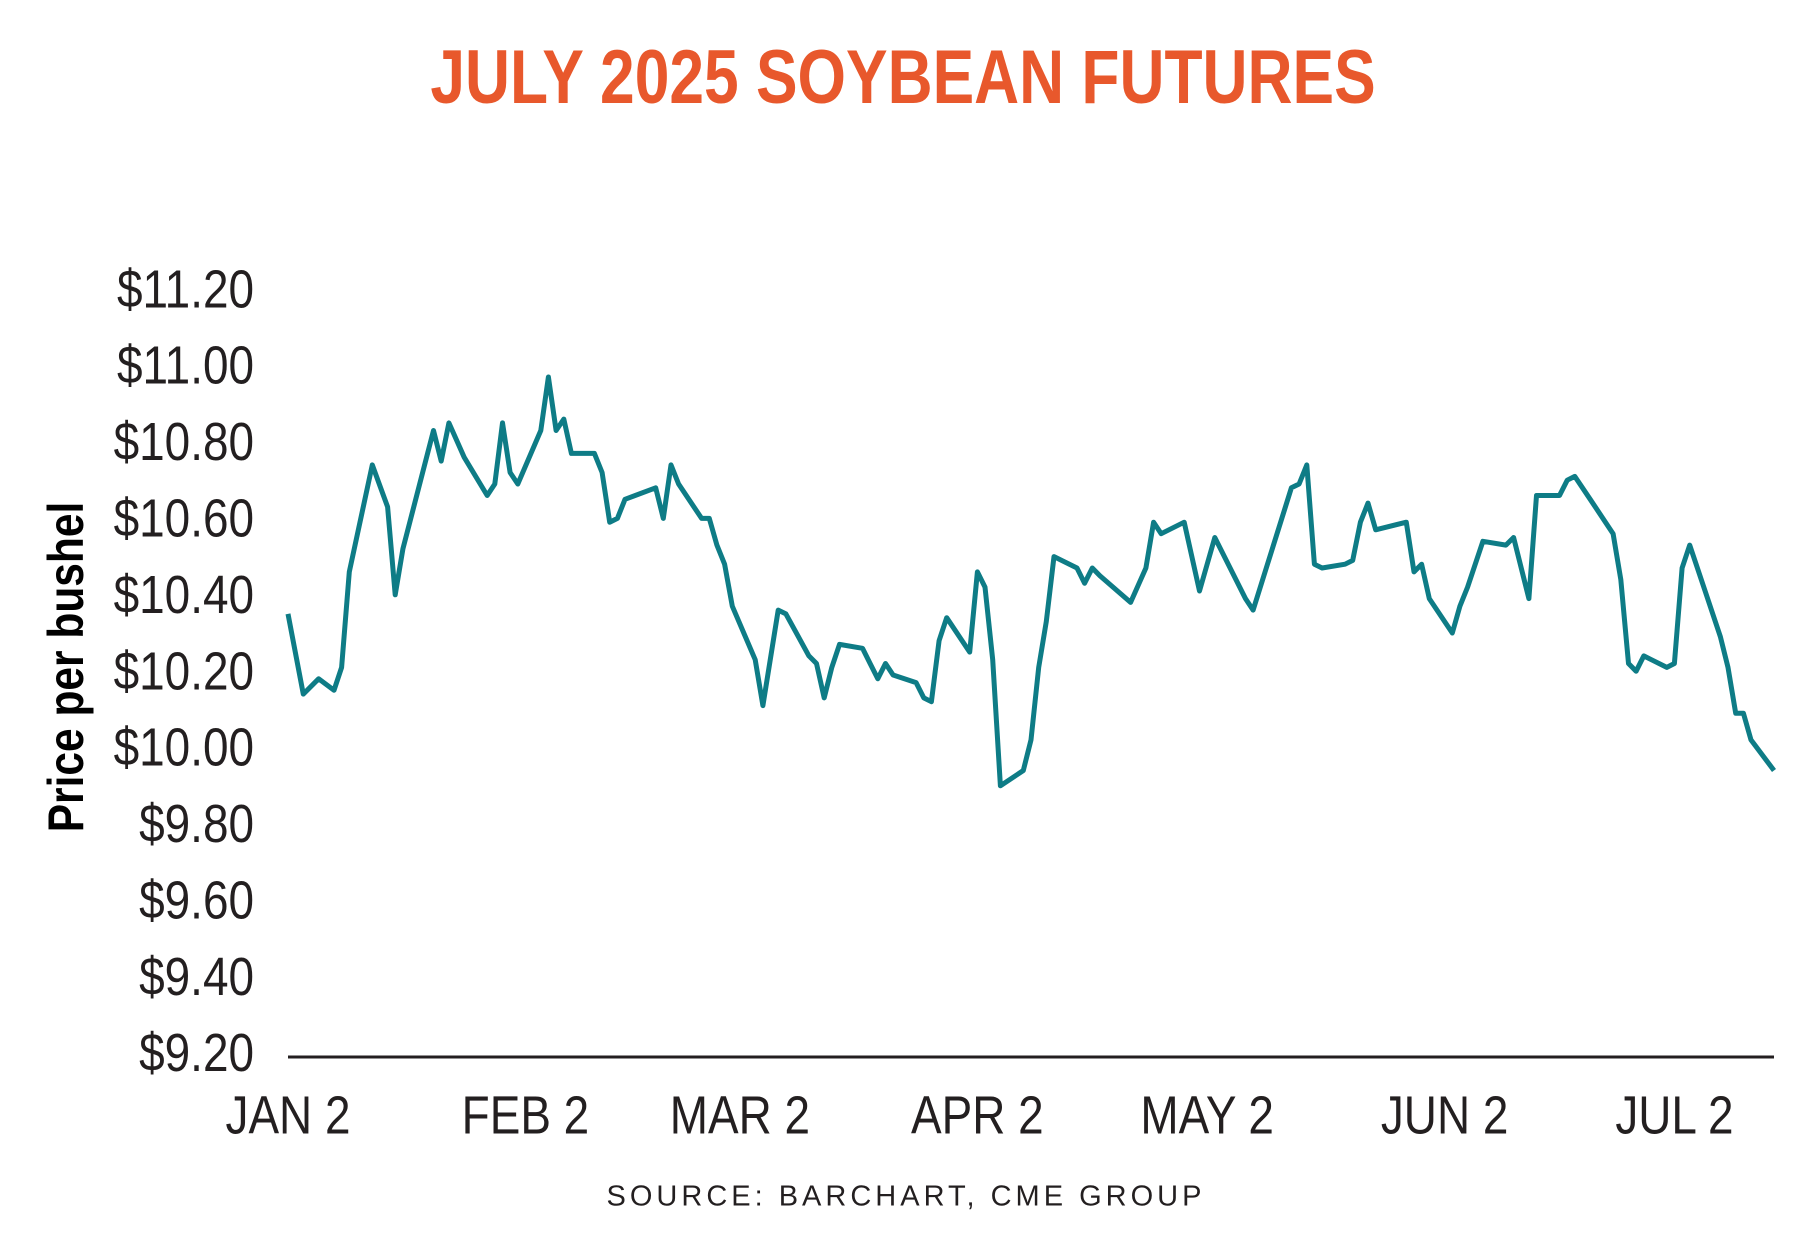 This screenshot has height=1239, width=1800. What do you see at coordinates (1207, 1115) in the screenshot?
I see `x-tick-label: MAY 2` at bounding box center [1207, 1115].